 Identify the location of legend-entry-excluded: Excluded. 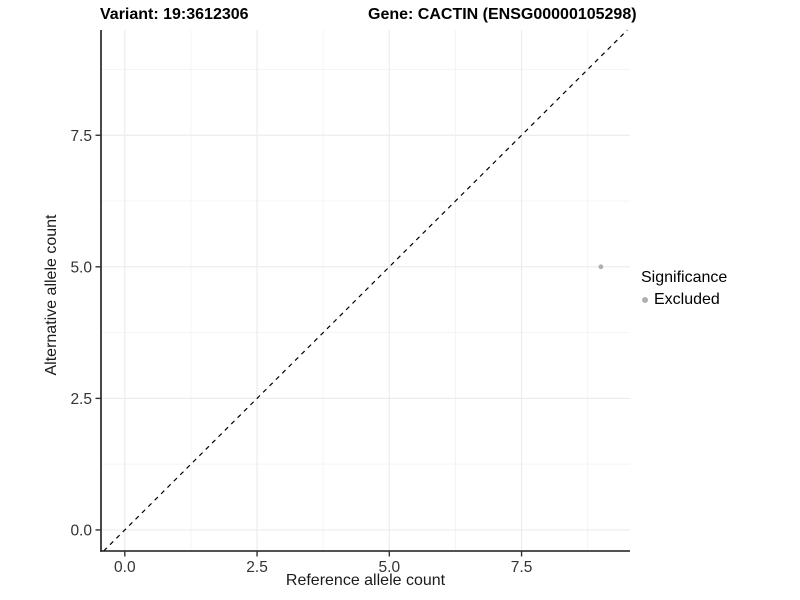
(684, 299).